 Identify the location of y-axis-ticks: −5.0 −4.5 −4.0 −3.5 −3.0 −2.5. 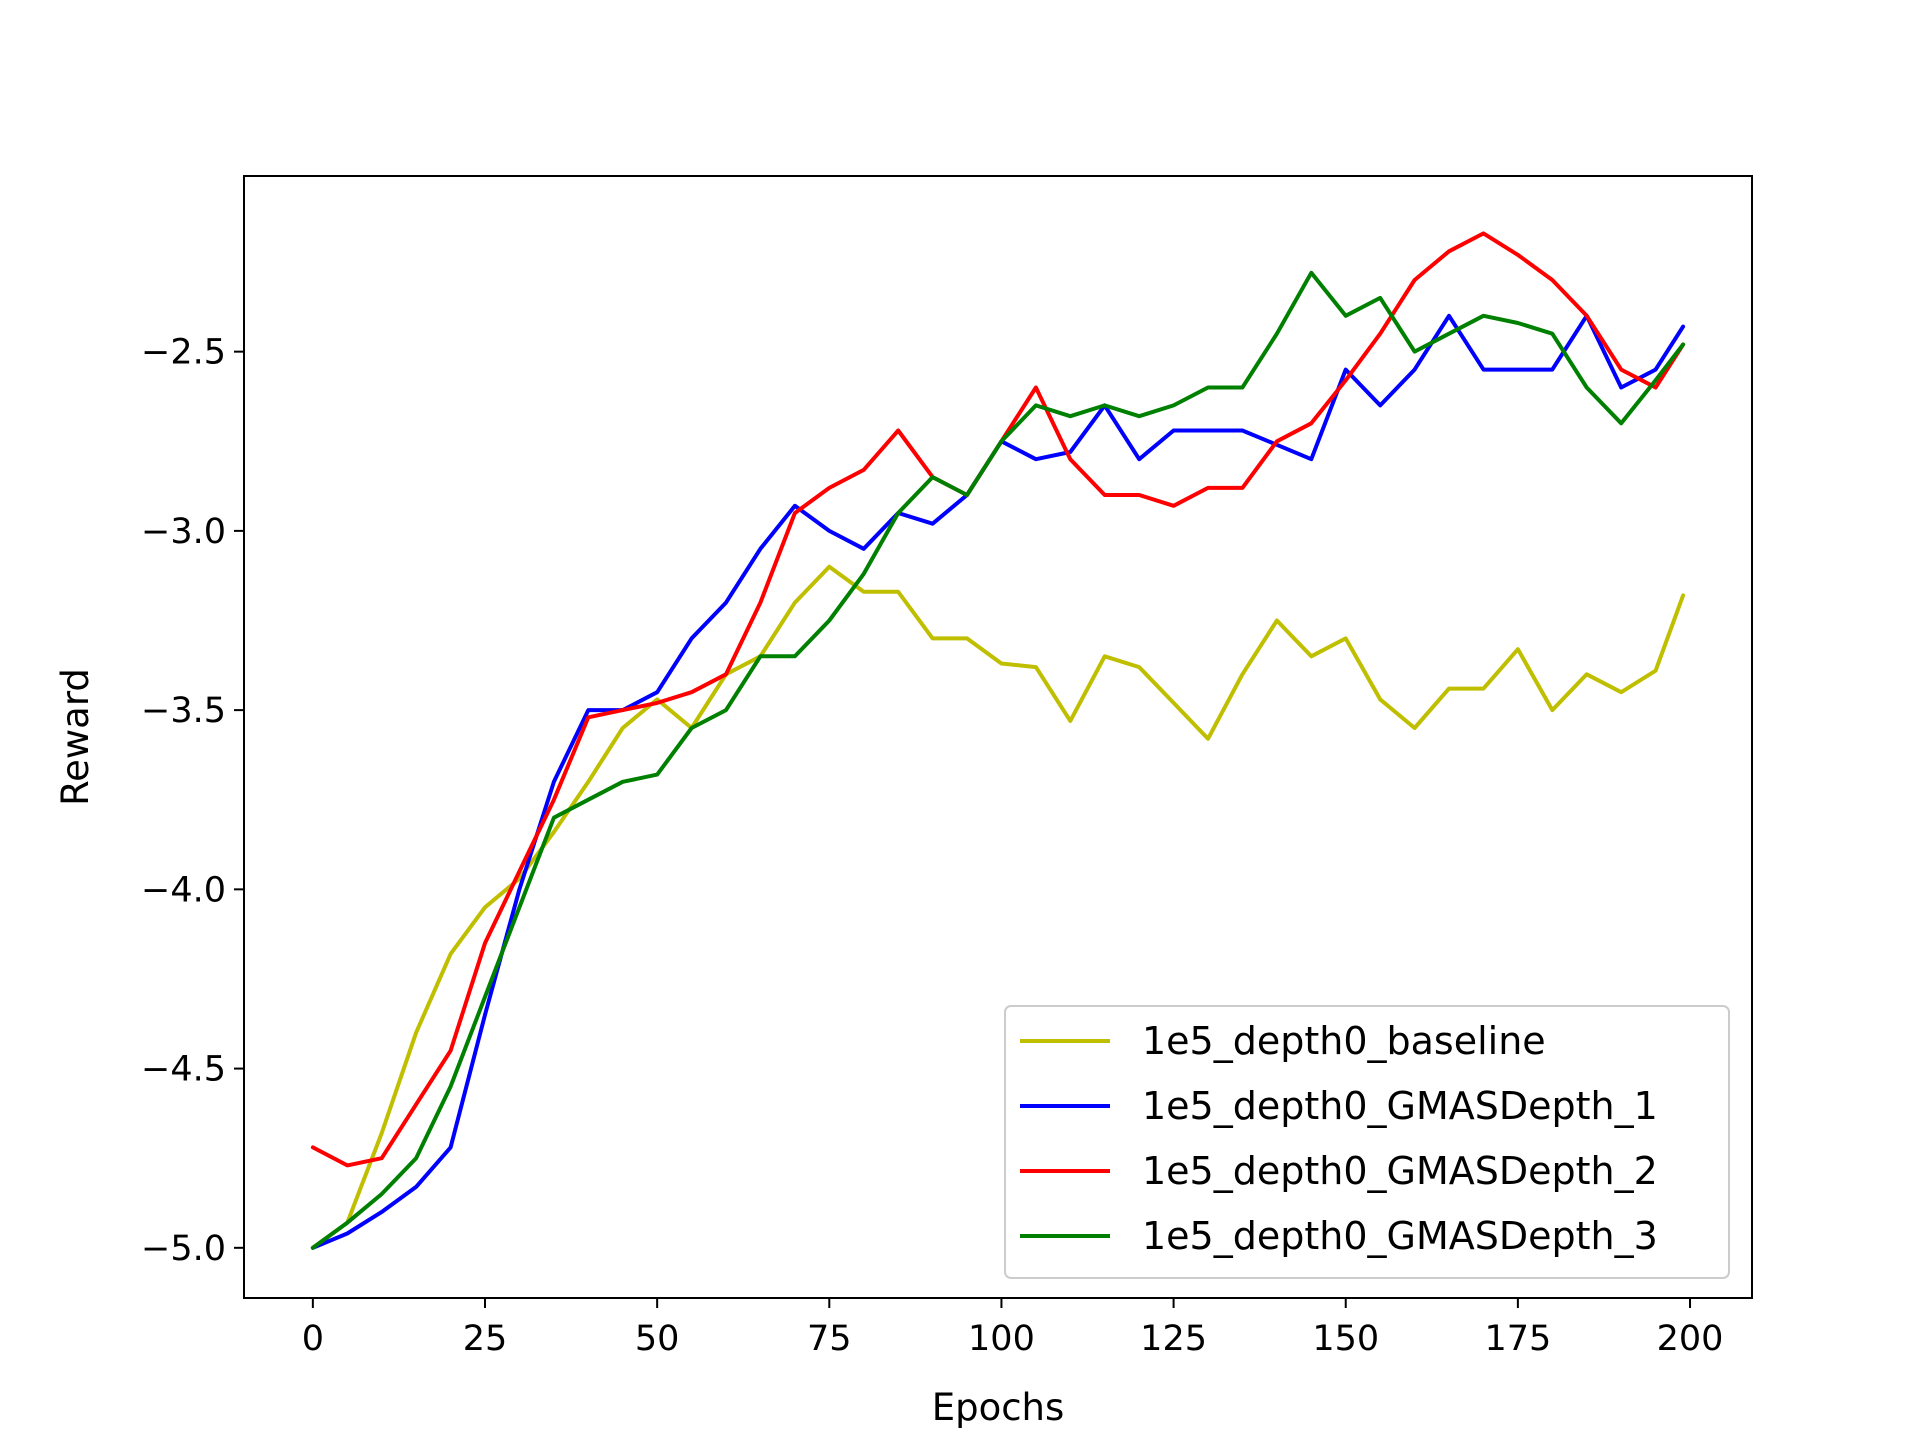
(192, 801).